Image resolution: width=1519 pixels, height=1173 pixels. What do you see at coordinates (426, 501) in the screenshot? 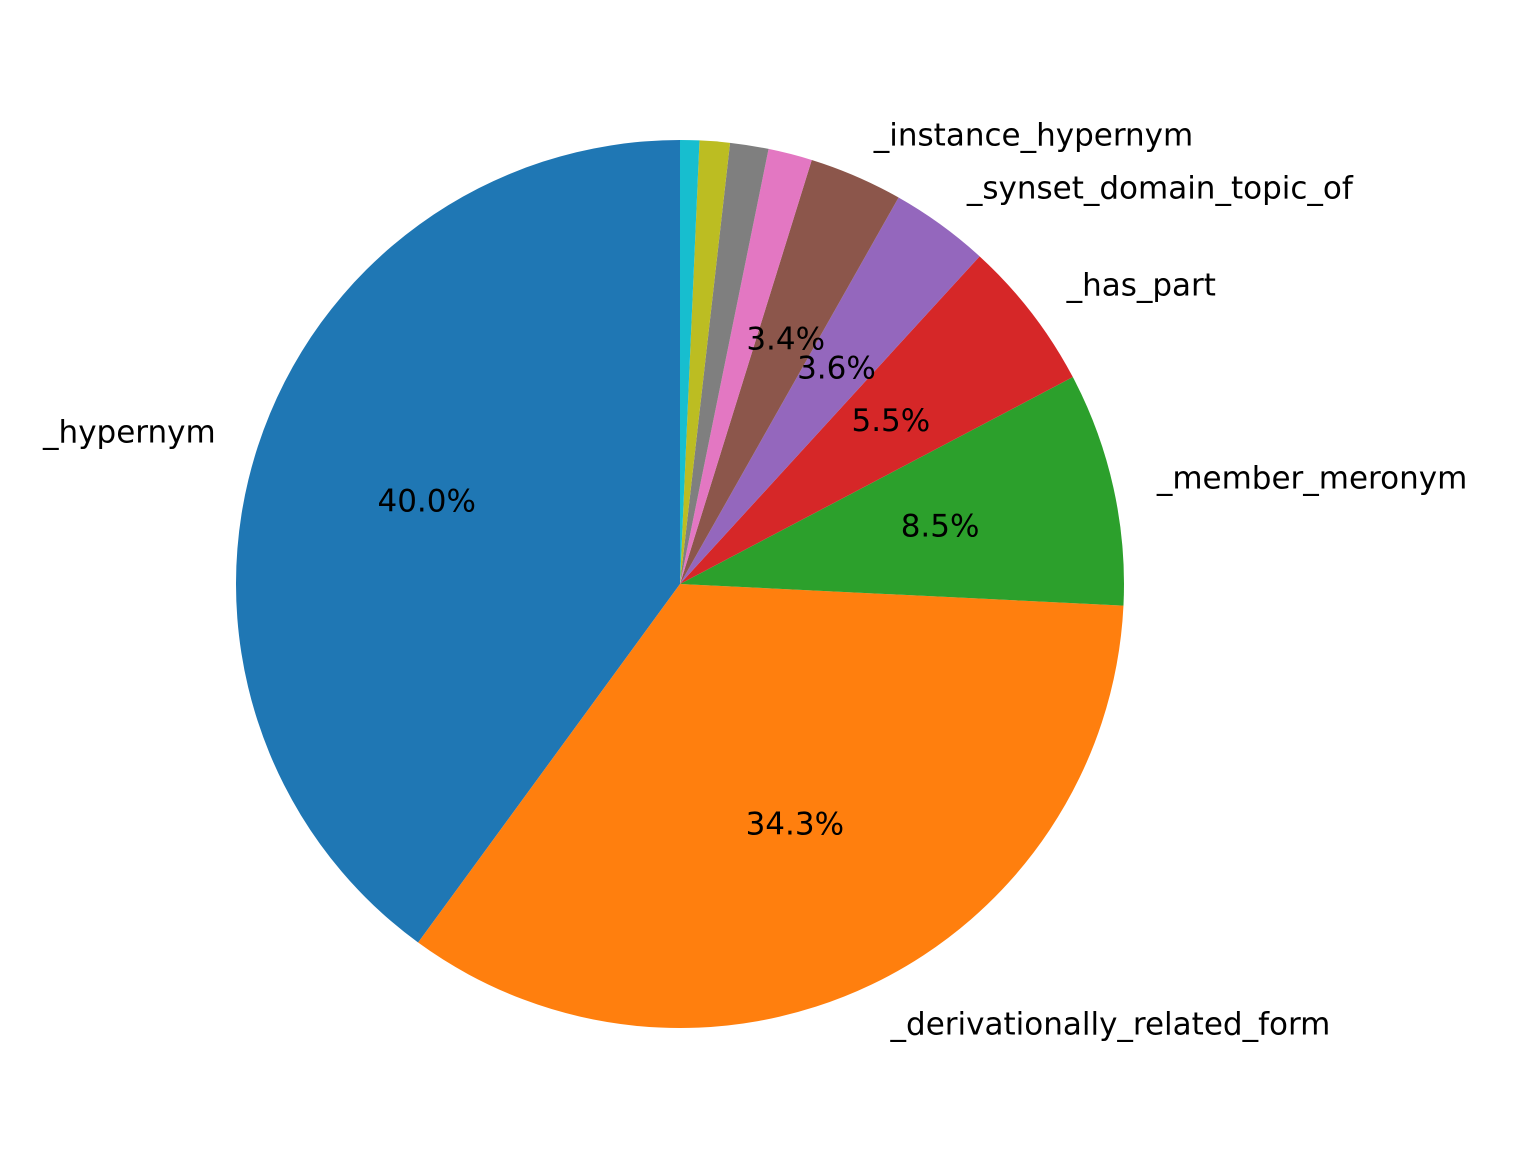
I see `pct-label-hypernym: 40.0%` at bounding box center [426, 501].